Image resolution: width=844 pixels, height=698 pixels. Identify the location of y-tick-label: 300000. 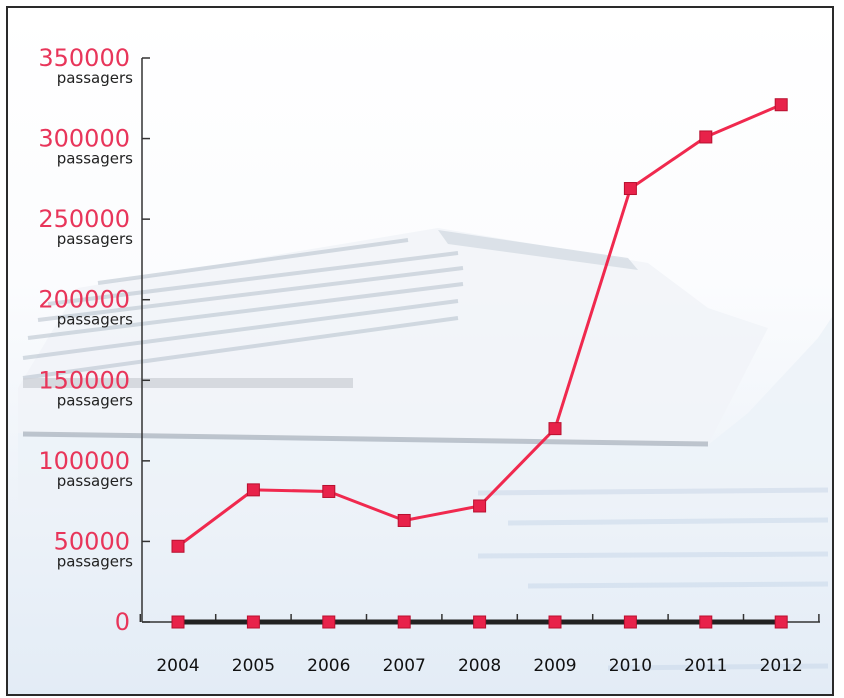
(84, 139).